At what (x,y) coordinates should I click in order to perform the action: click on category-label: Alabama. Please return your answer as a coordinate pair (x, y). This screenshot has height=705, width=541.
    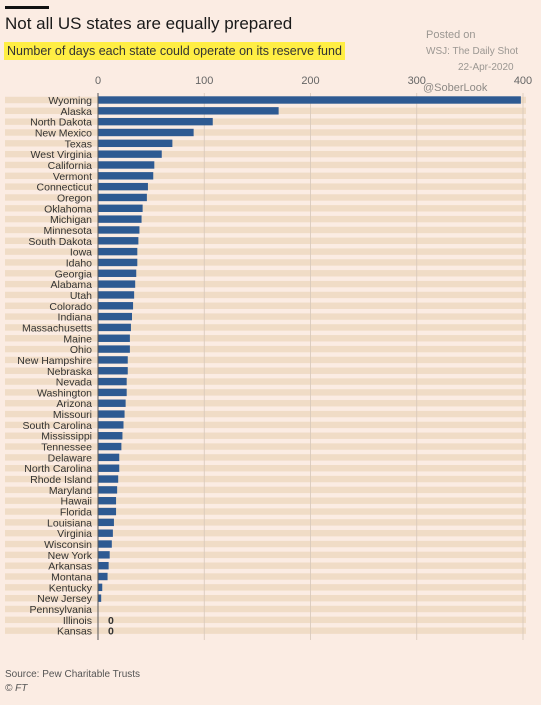
    Looking at the image, I should click on (72, 285).